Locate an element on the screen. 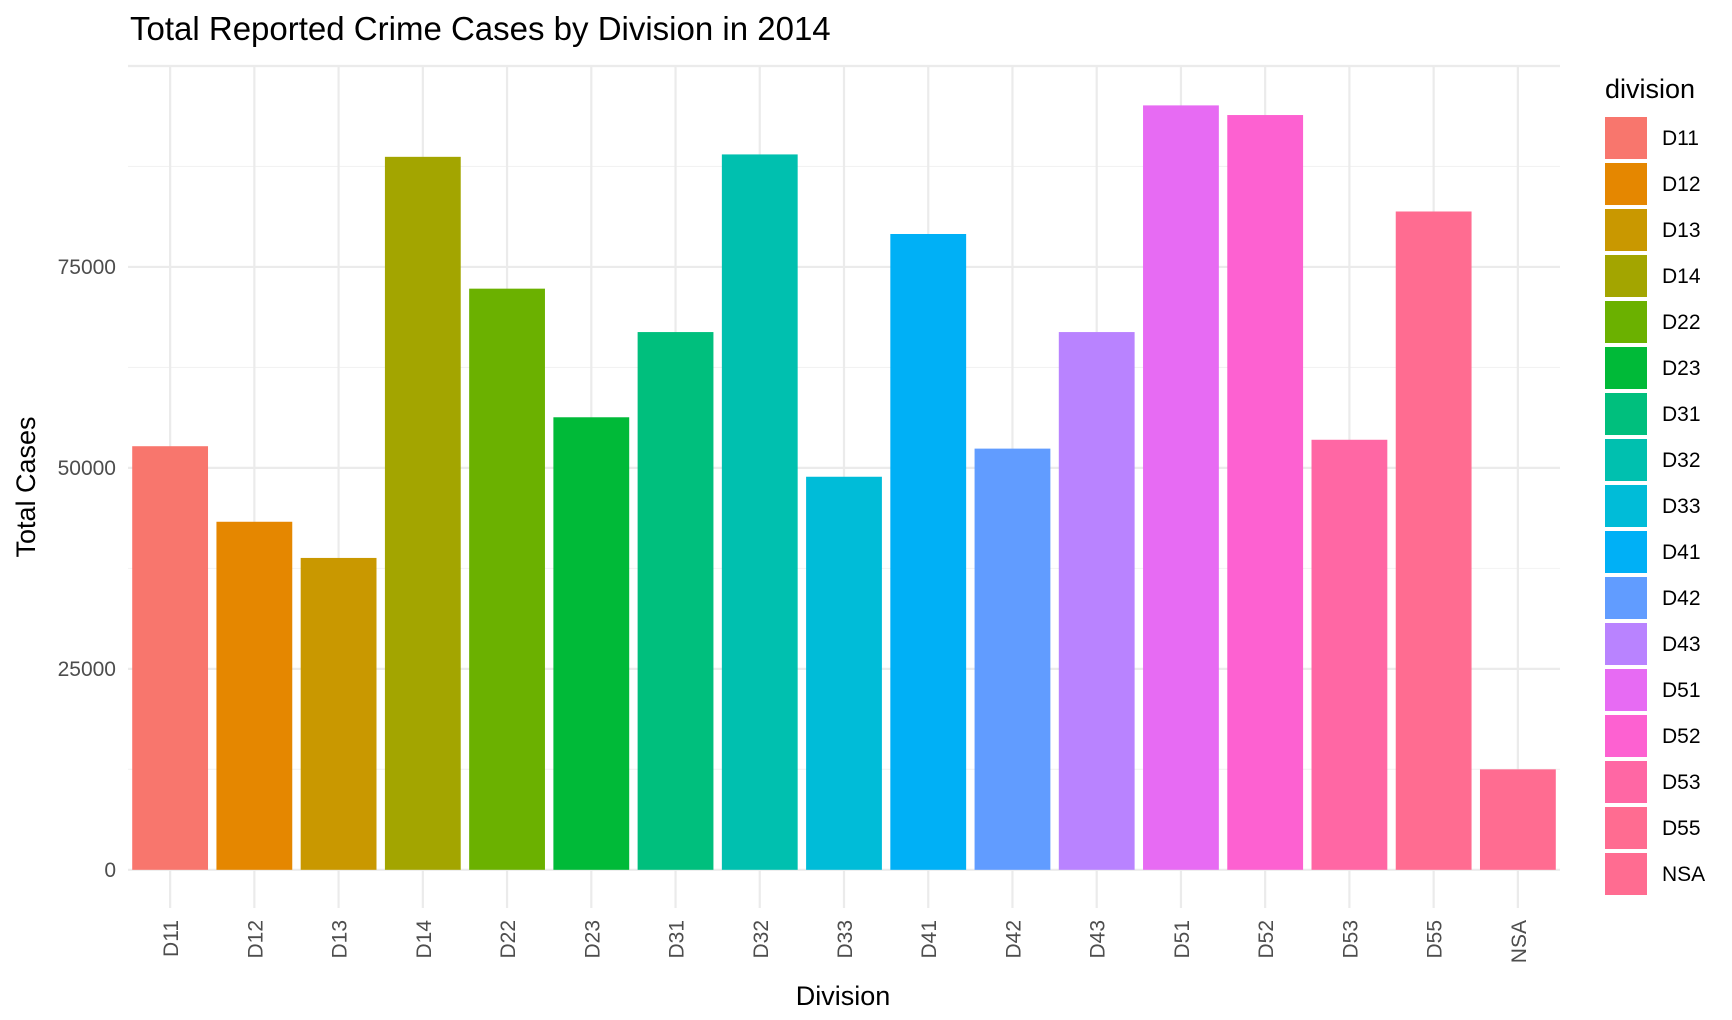  legend-label-d31: D31 is located at coordinates (1681, 414).